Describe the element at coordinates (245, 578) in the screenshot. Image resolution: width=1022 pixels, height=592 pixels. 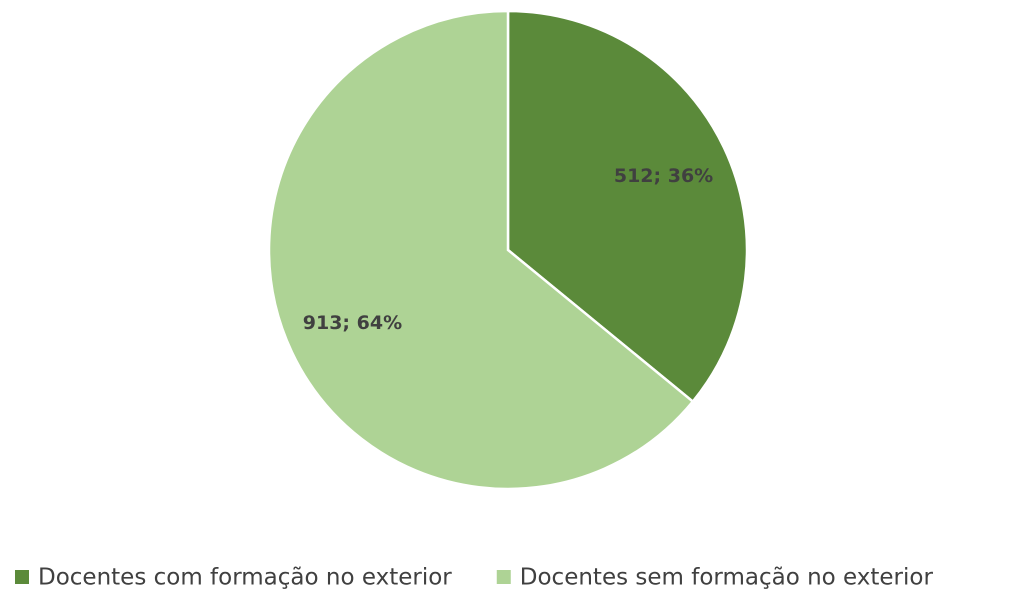
I see `legend-label: Docentes com formação no exterior` at that location.